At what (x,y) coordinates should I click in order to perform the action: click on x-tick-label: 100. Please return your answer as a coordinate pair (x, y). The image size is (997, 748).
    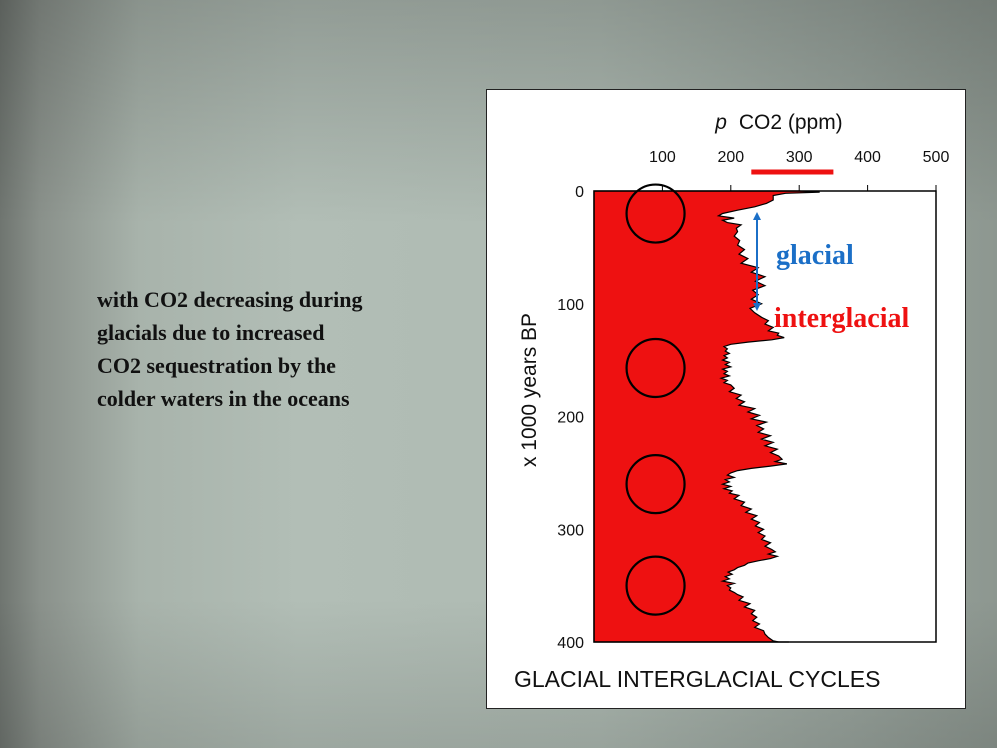
    Looking at the image, I should click on (662, 157).